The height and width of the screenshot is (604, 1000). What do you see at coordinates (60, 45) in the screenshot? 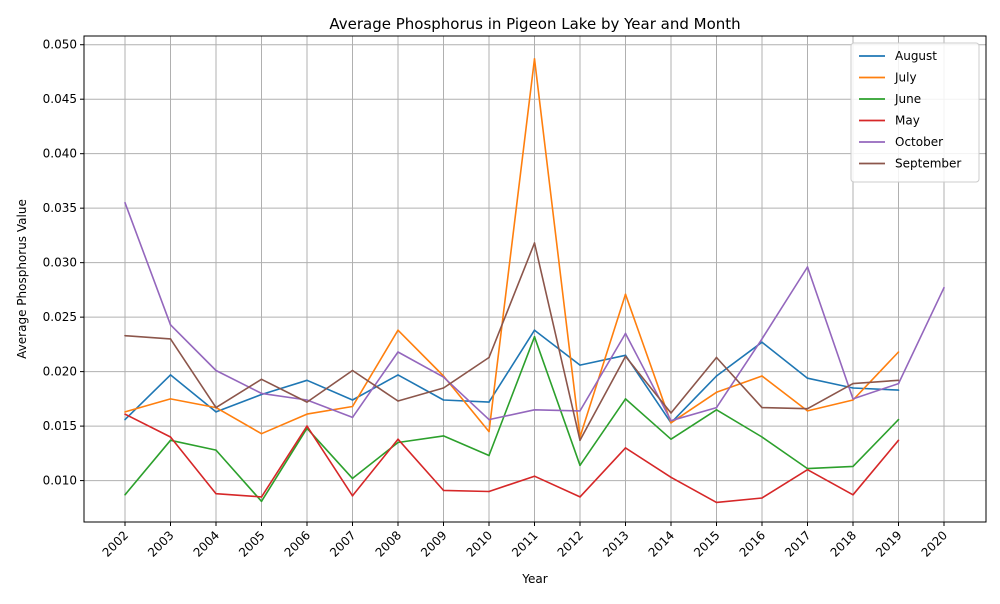
I see `y-tick-label: 0.050` at bounding box center [60, 45].